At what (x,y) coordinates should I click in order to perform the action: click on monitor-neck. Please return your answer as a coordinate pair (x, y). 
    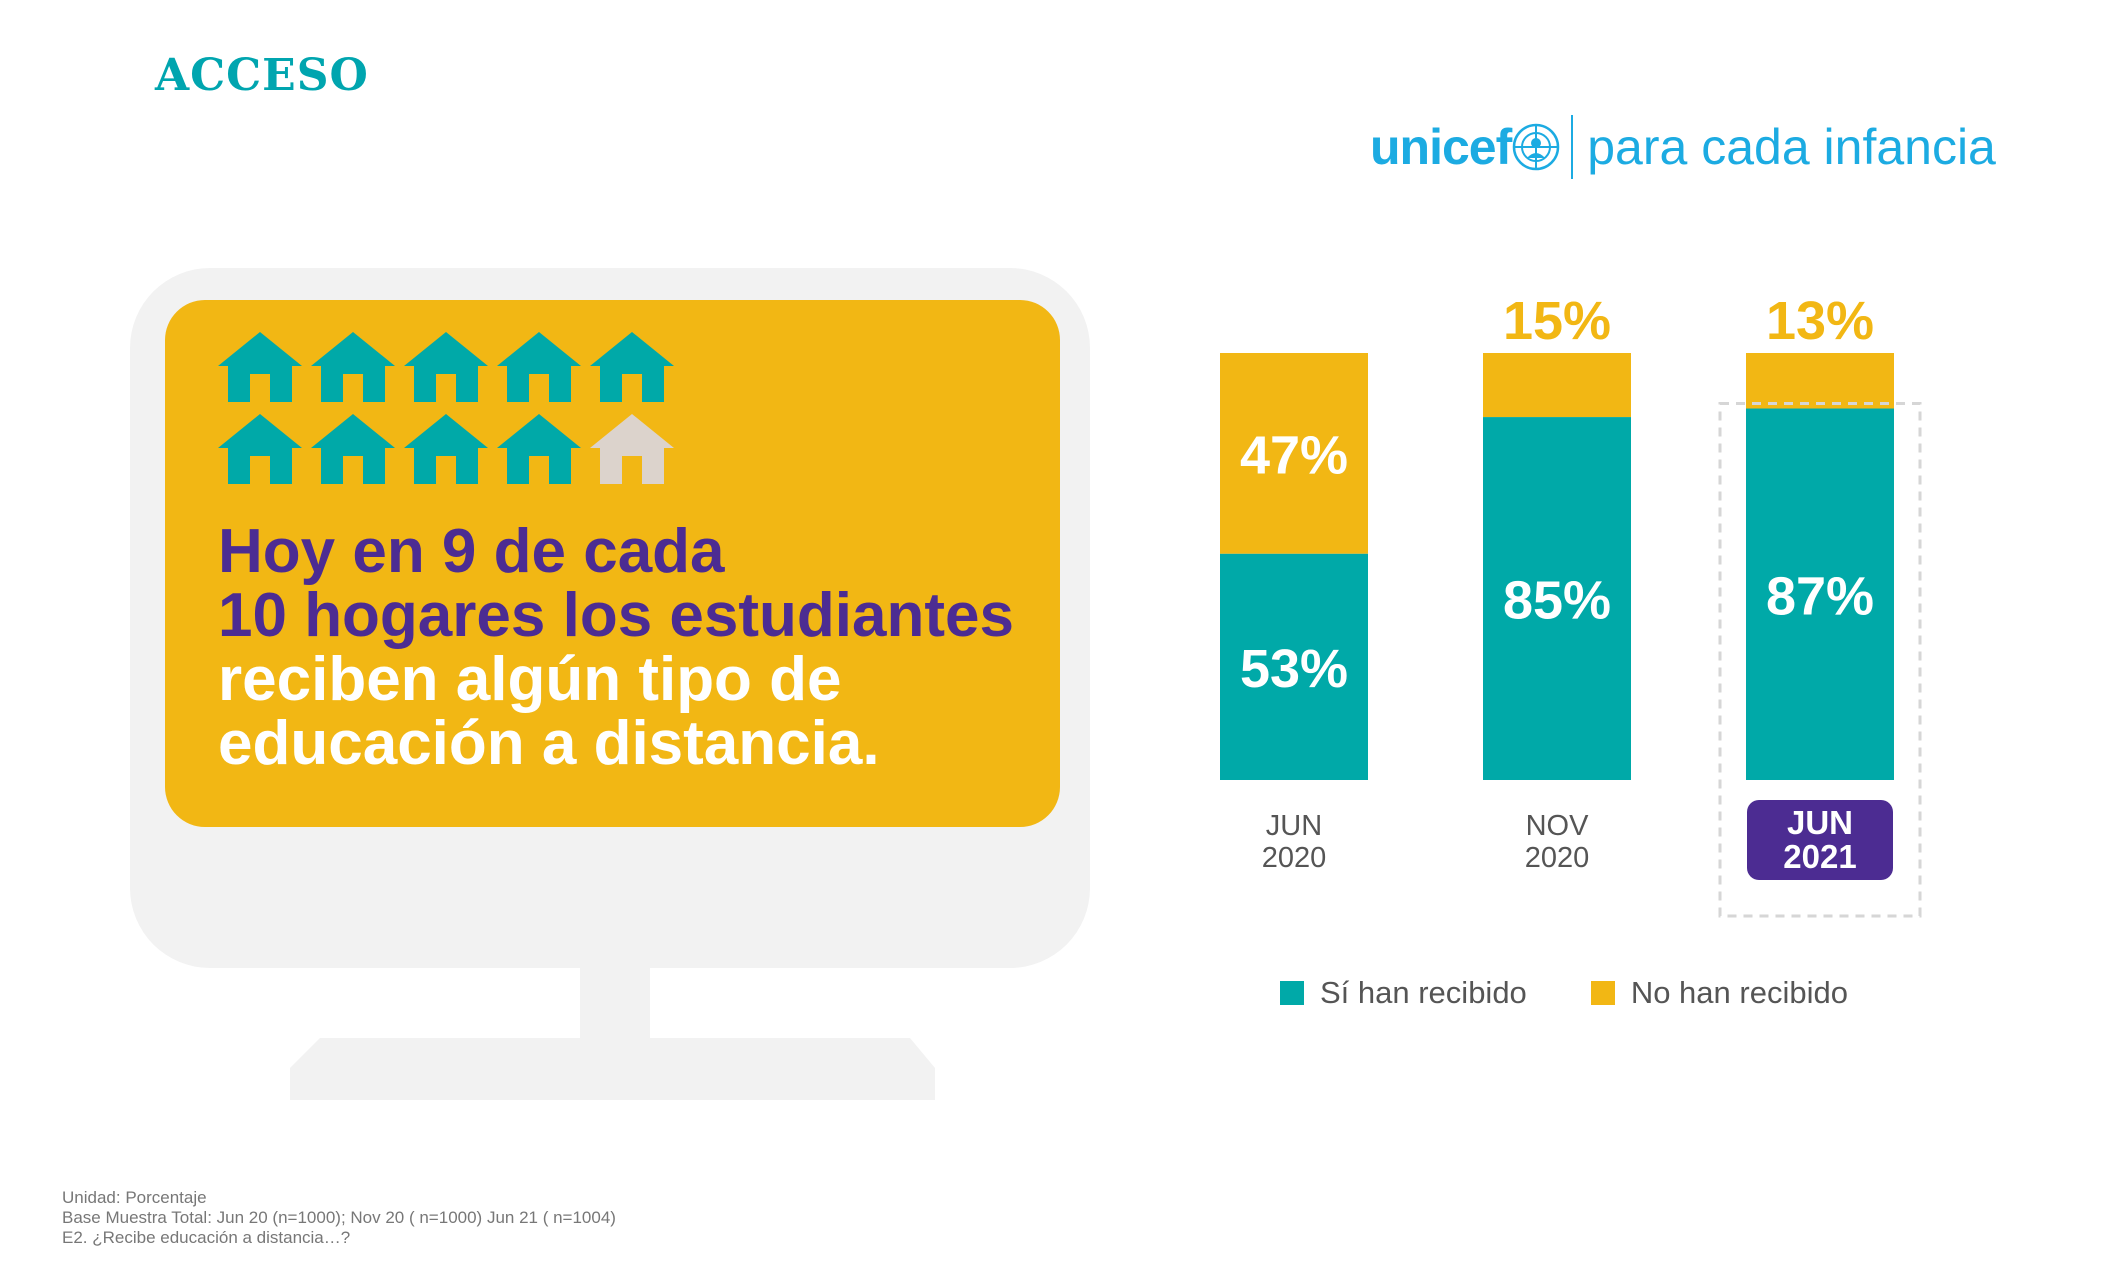
    Looking at the image, I should click on (615, 1003).